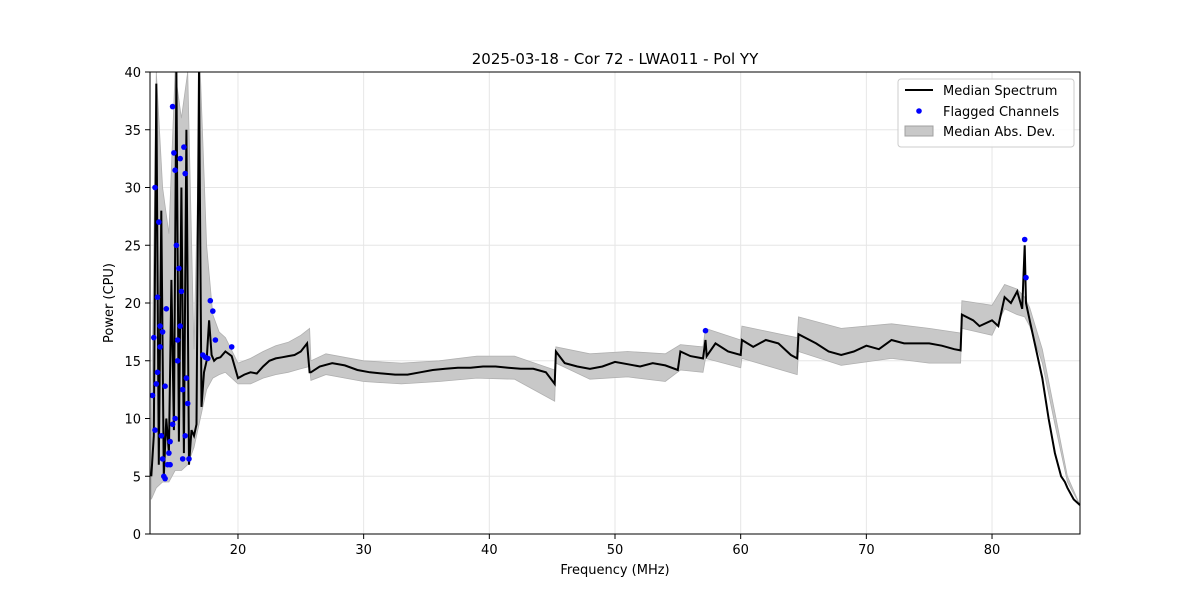 The width and height of the screenshot is (1200, 600). Describe the element at coordinates (132, 73) in the screenshot. I see `y-tick-label: 40` at that location.